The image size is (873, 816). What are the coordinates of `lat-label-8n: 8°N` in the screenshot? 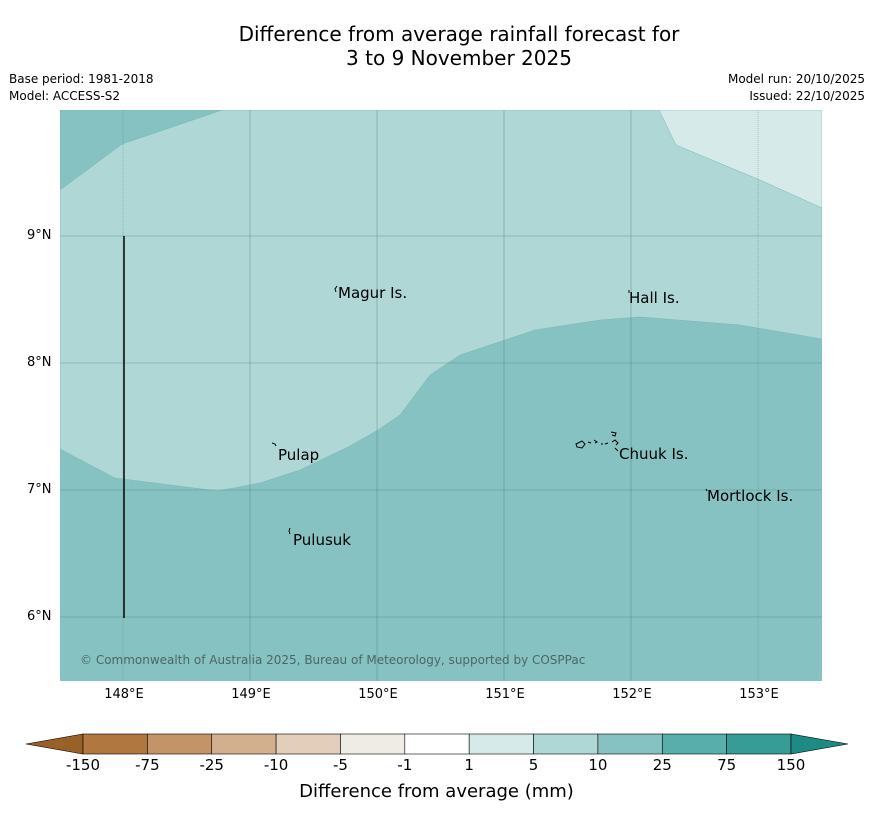 It's located at (39, 362).